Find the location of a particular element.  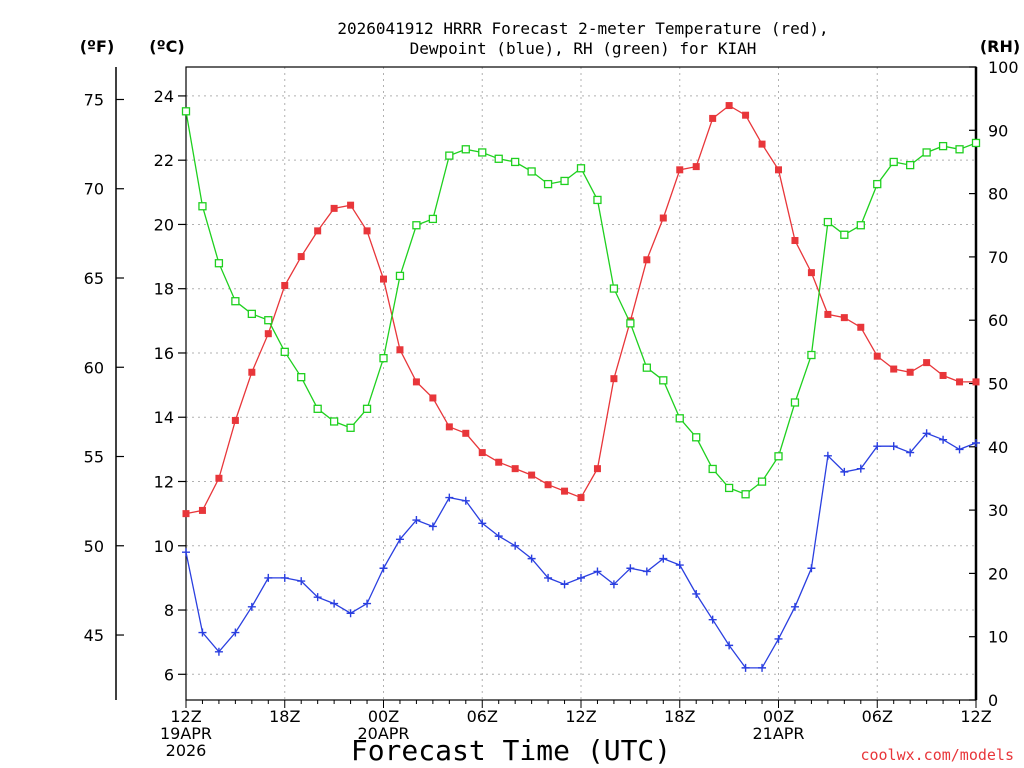

rh-tick-label: 0 is located at coordinates (993, 700).